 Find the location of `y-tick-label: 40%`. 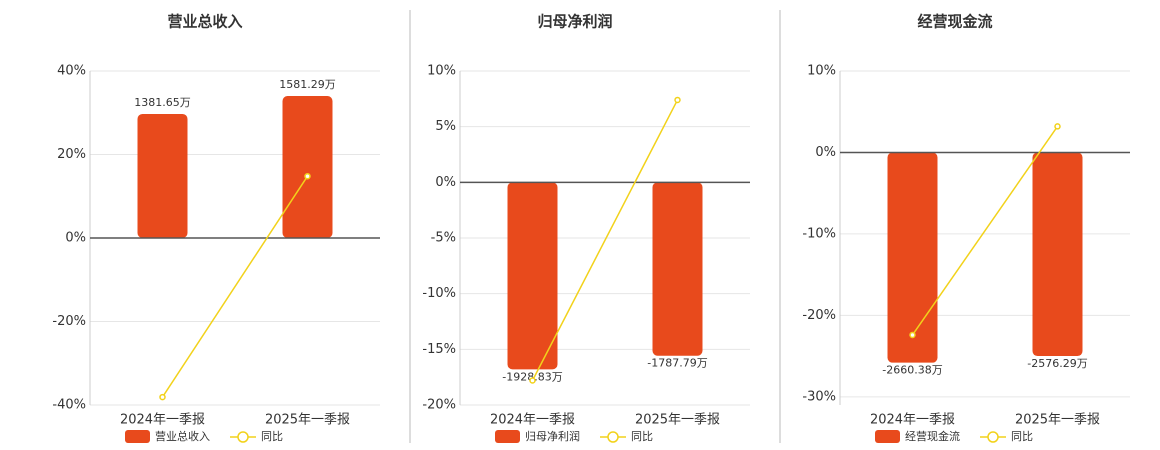

y-tick-label: 40% is located at coordinates (71, 71).